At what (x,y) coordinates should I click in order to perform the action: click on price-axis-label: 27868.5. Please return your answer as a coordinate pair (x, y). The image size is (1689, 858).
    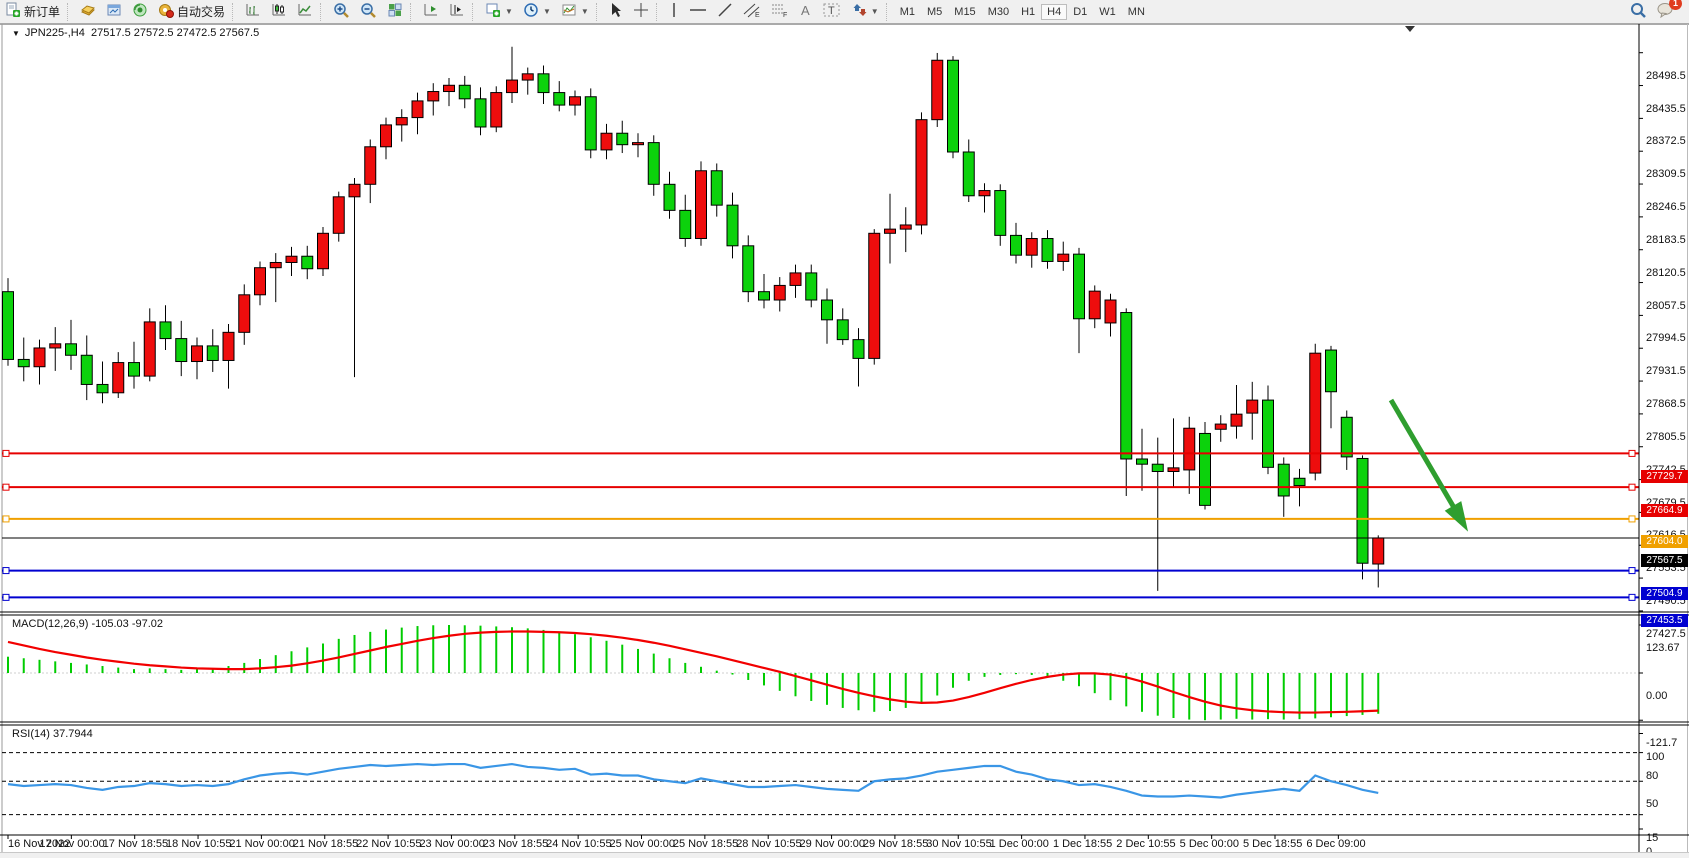
    Looking at the image, I should click on (1666, 404).